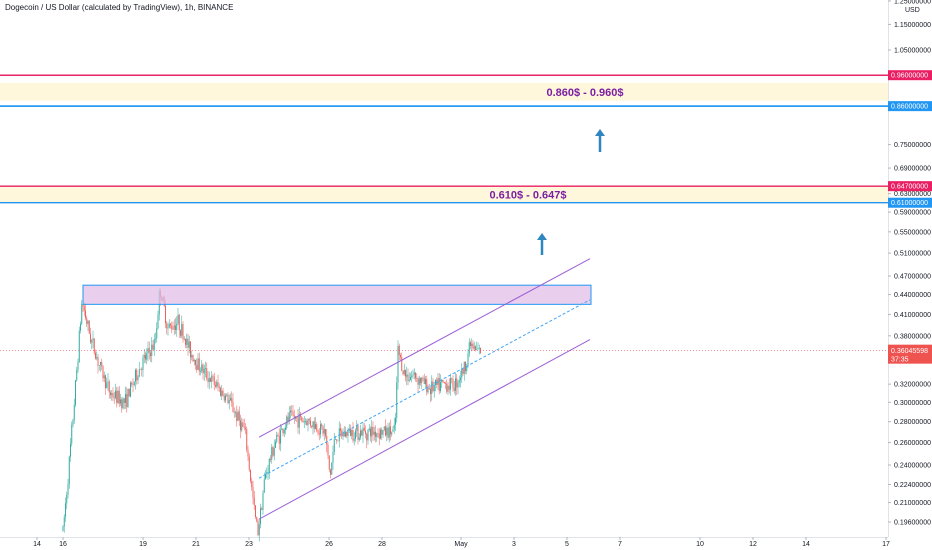  What do you see at coordinates (912, 295) in the screenshot?
I see `price-tick-label: 0.44000000` at bounding box center [912, 295].